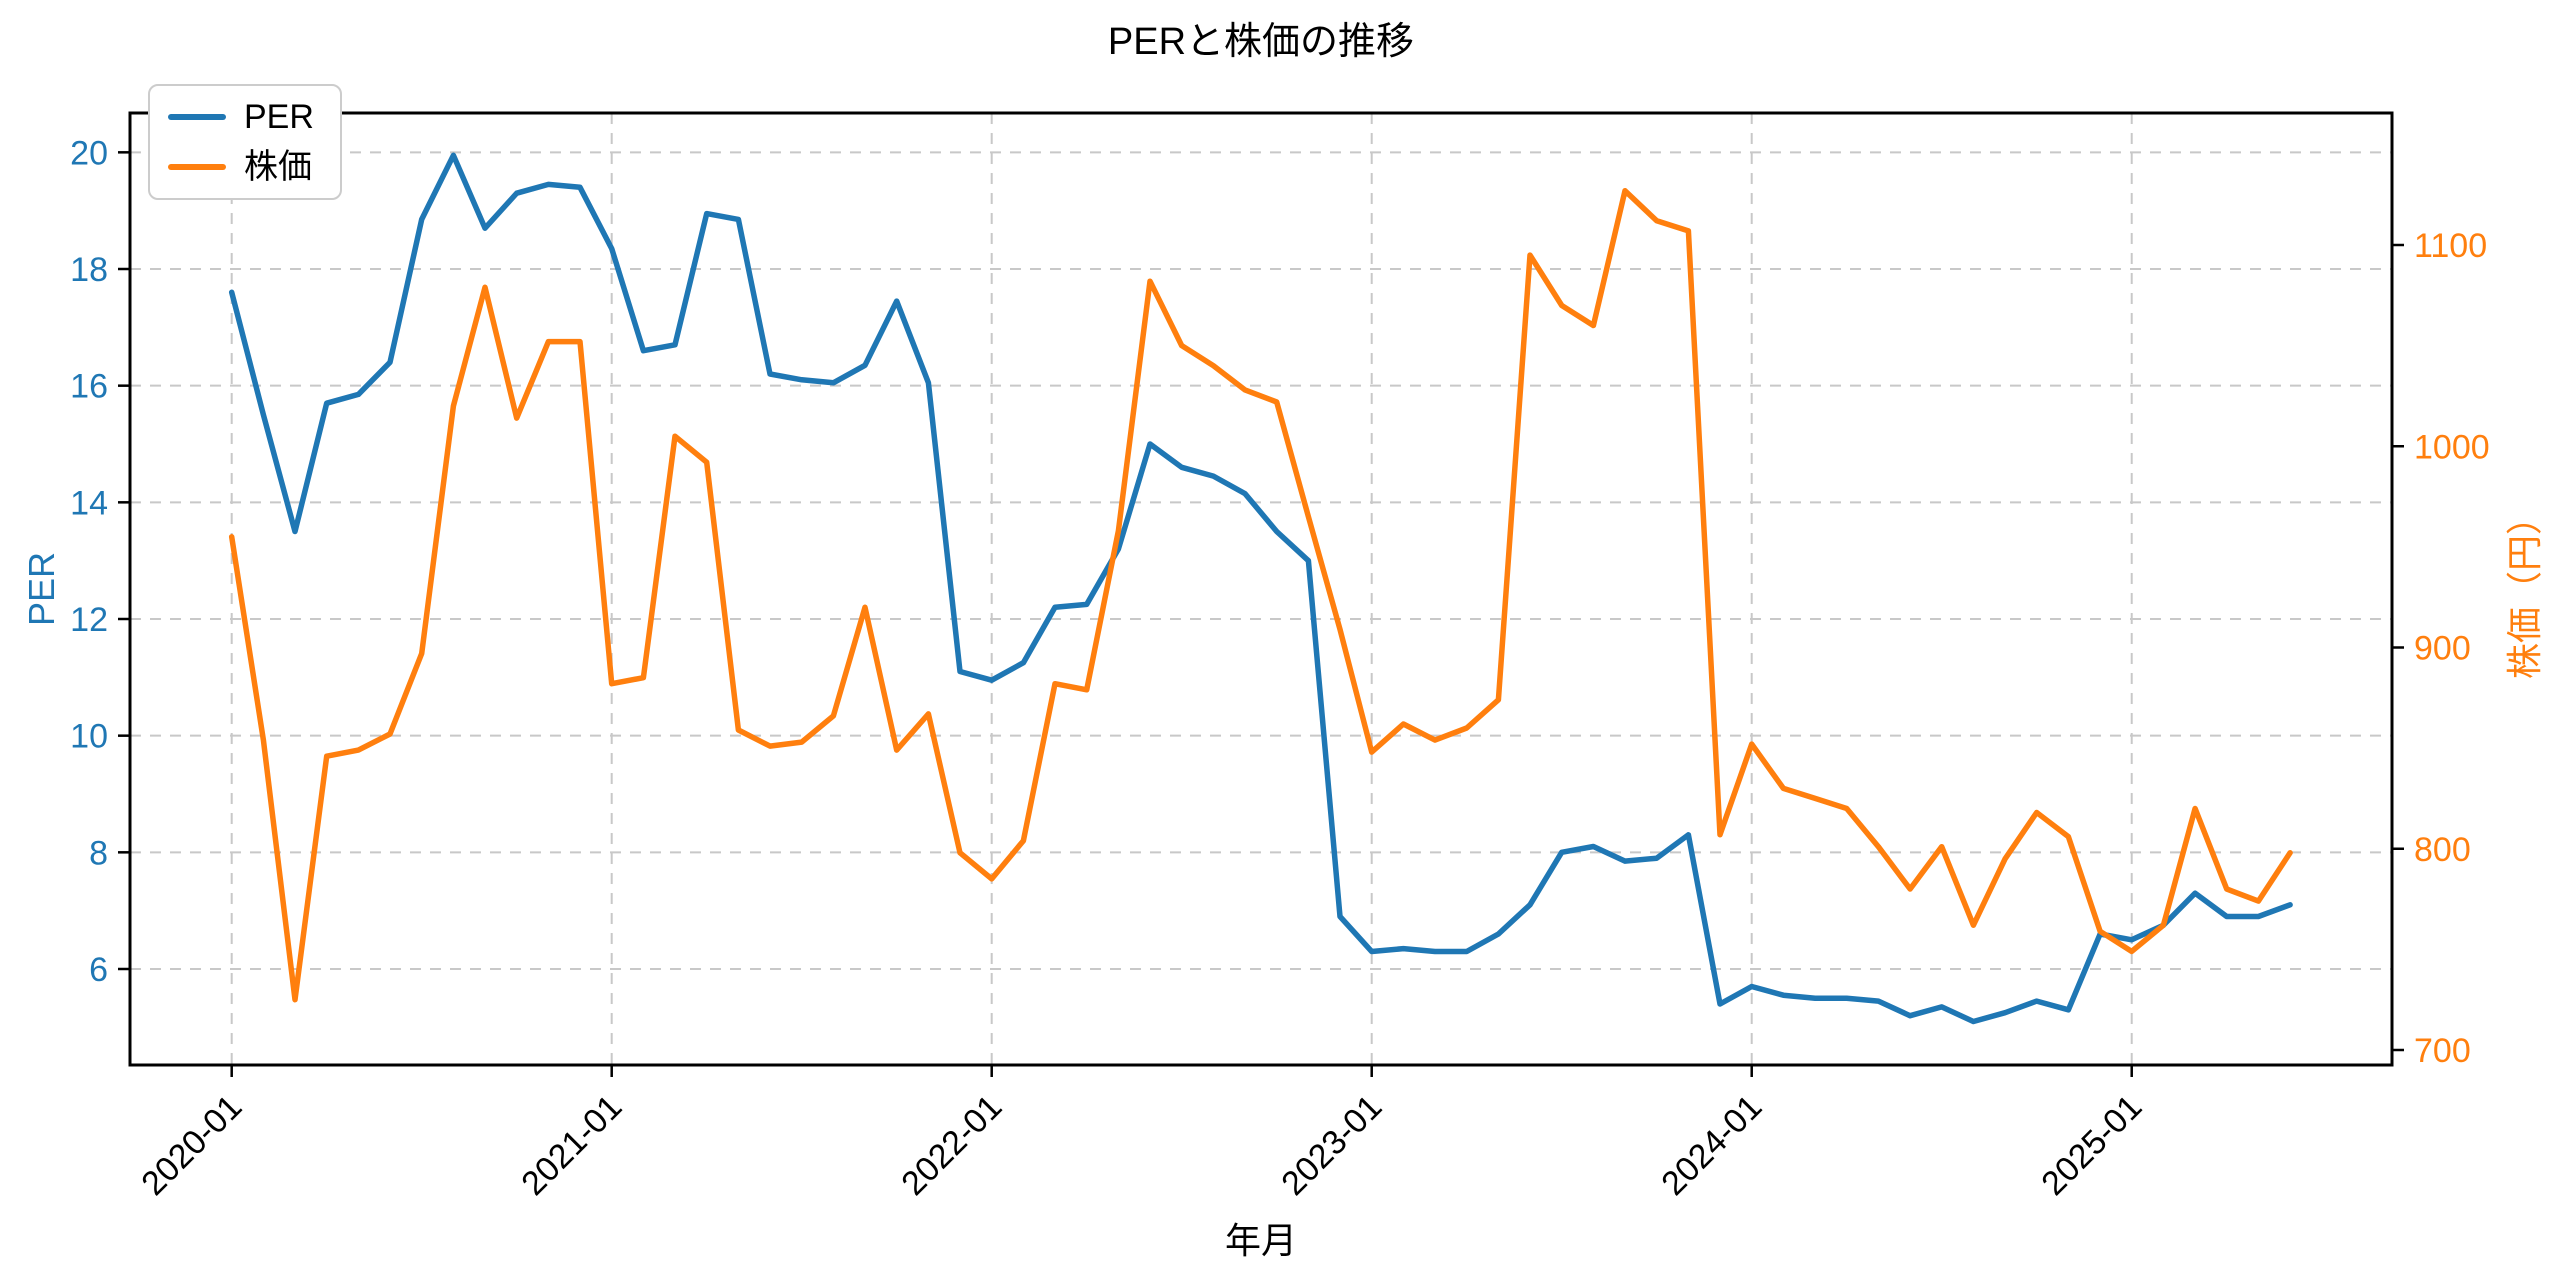 This screenshot has height=1269, width=2560. What do you see at coordinates (2442, 649) in the screenshot?
I see `y-tick-label-right: 900` at bounding box center [2442, 649].